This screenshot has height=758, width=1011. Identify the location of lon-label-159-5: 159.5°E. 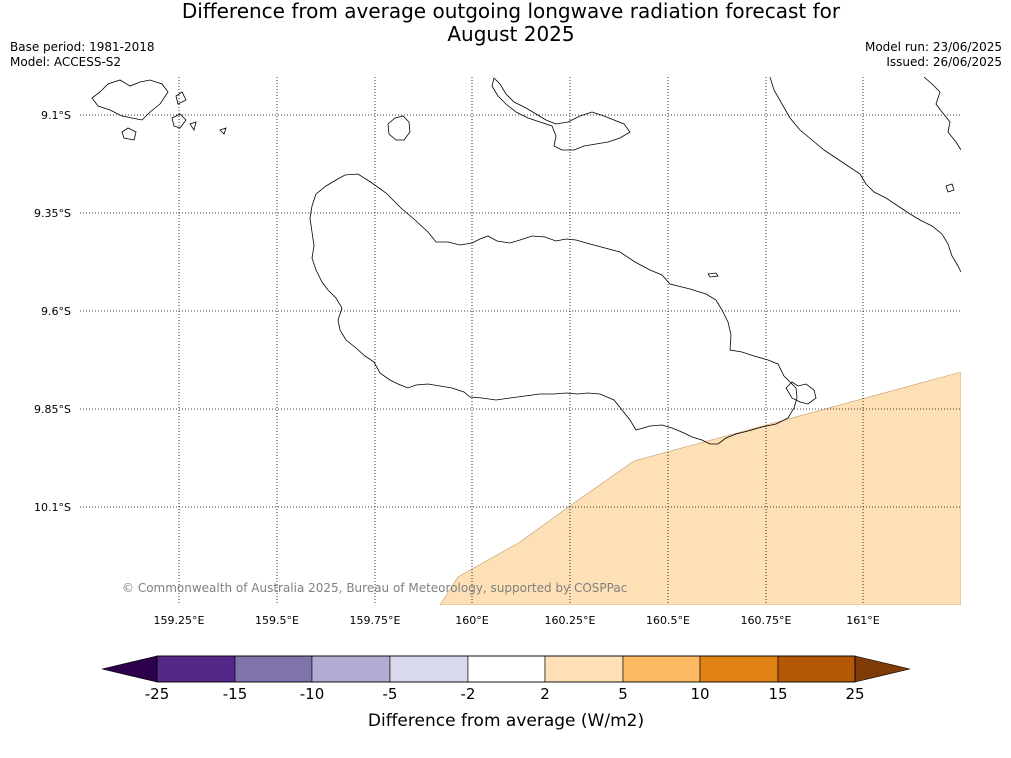
(277, 620).